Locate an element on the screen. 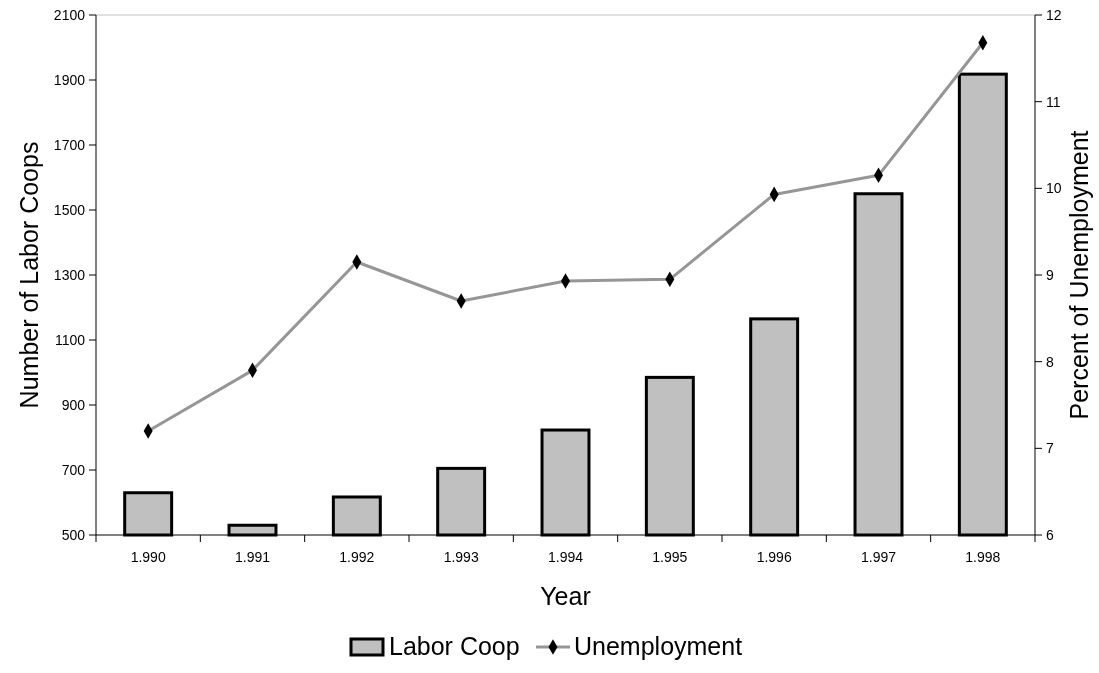 The image size is (1099, 673). y2-tick-label: 6 is located at coordinates (1050, 535).